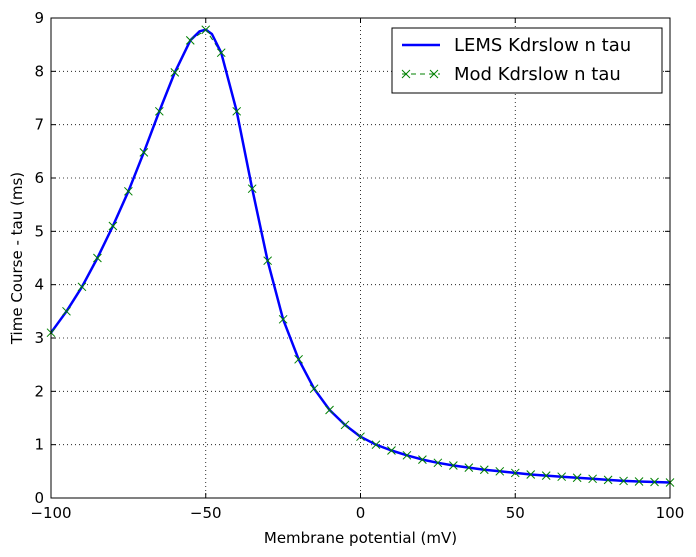 Image resolution: width=696 pixels, height=557 pixels. I want to click on y-axis-label: Time Course - tau (ms), so click(17, 258).